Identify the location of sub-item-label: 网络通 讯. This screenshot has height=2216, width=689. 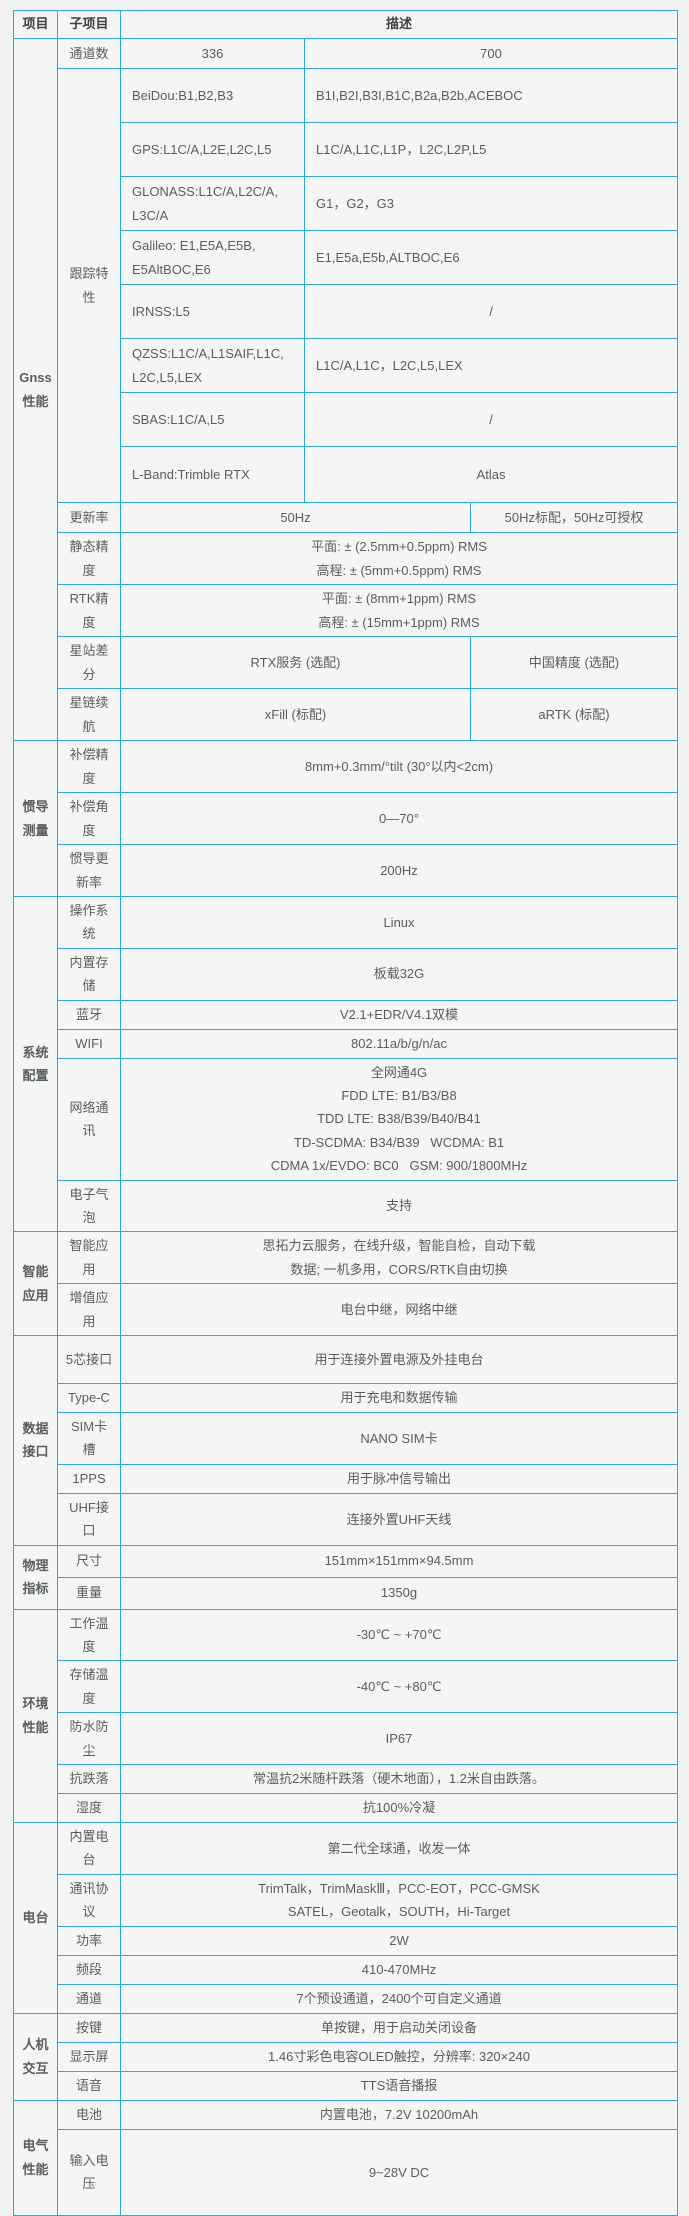
(89, 1119).